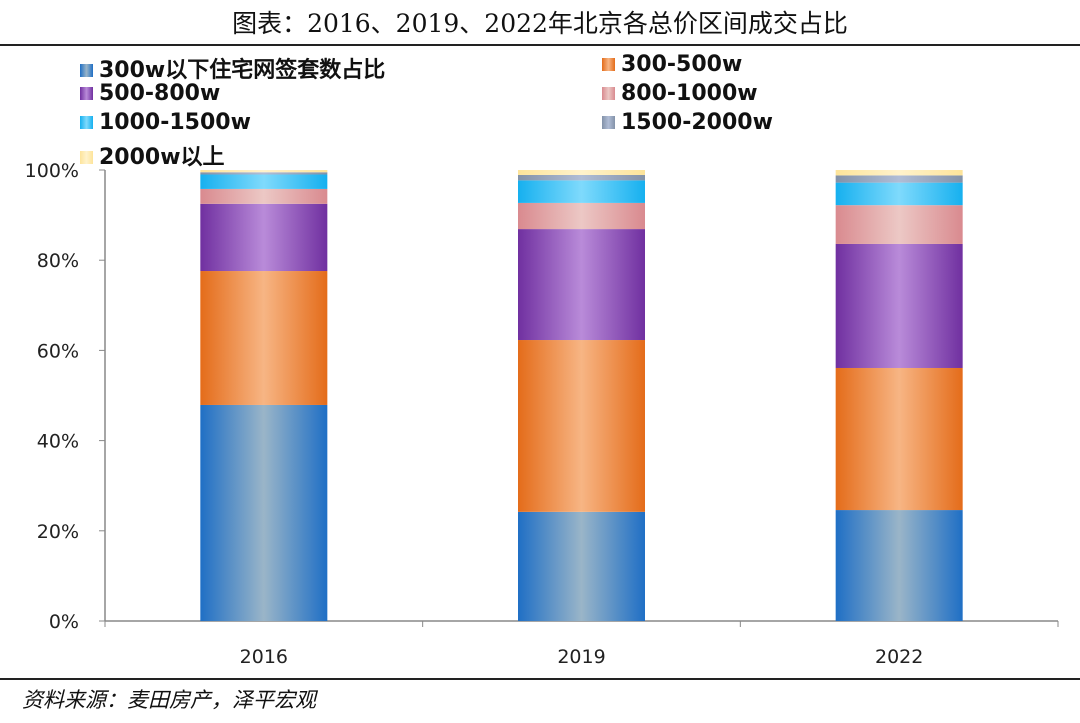  I want to click on y-tick-label: 20%, so click(58, 532).